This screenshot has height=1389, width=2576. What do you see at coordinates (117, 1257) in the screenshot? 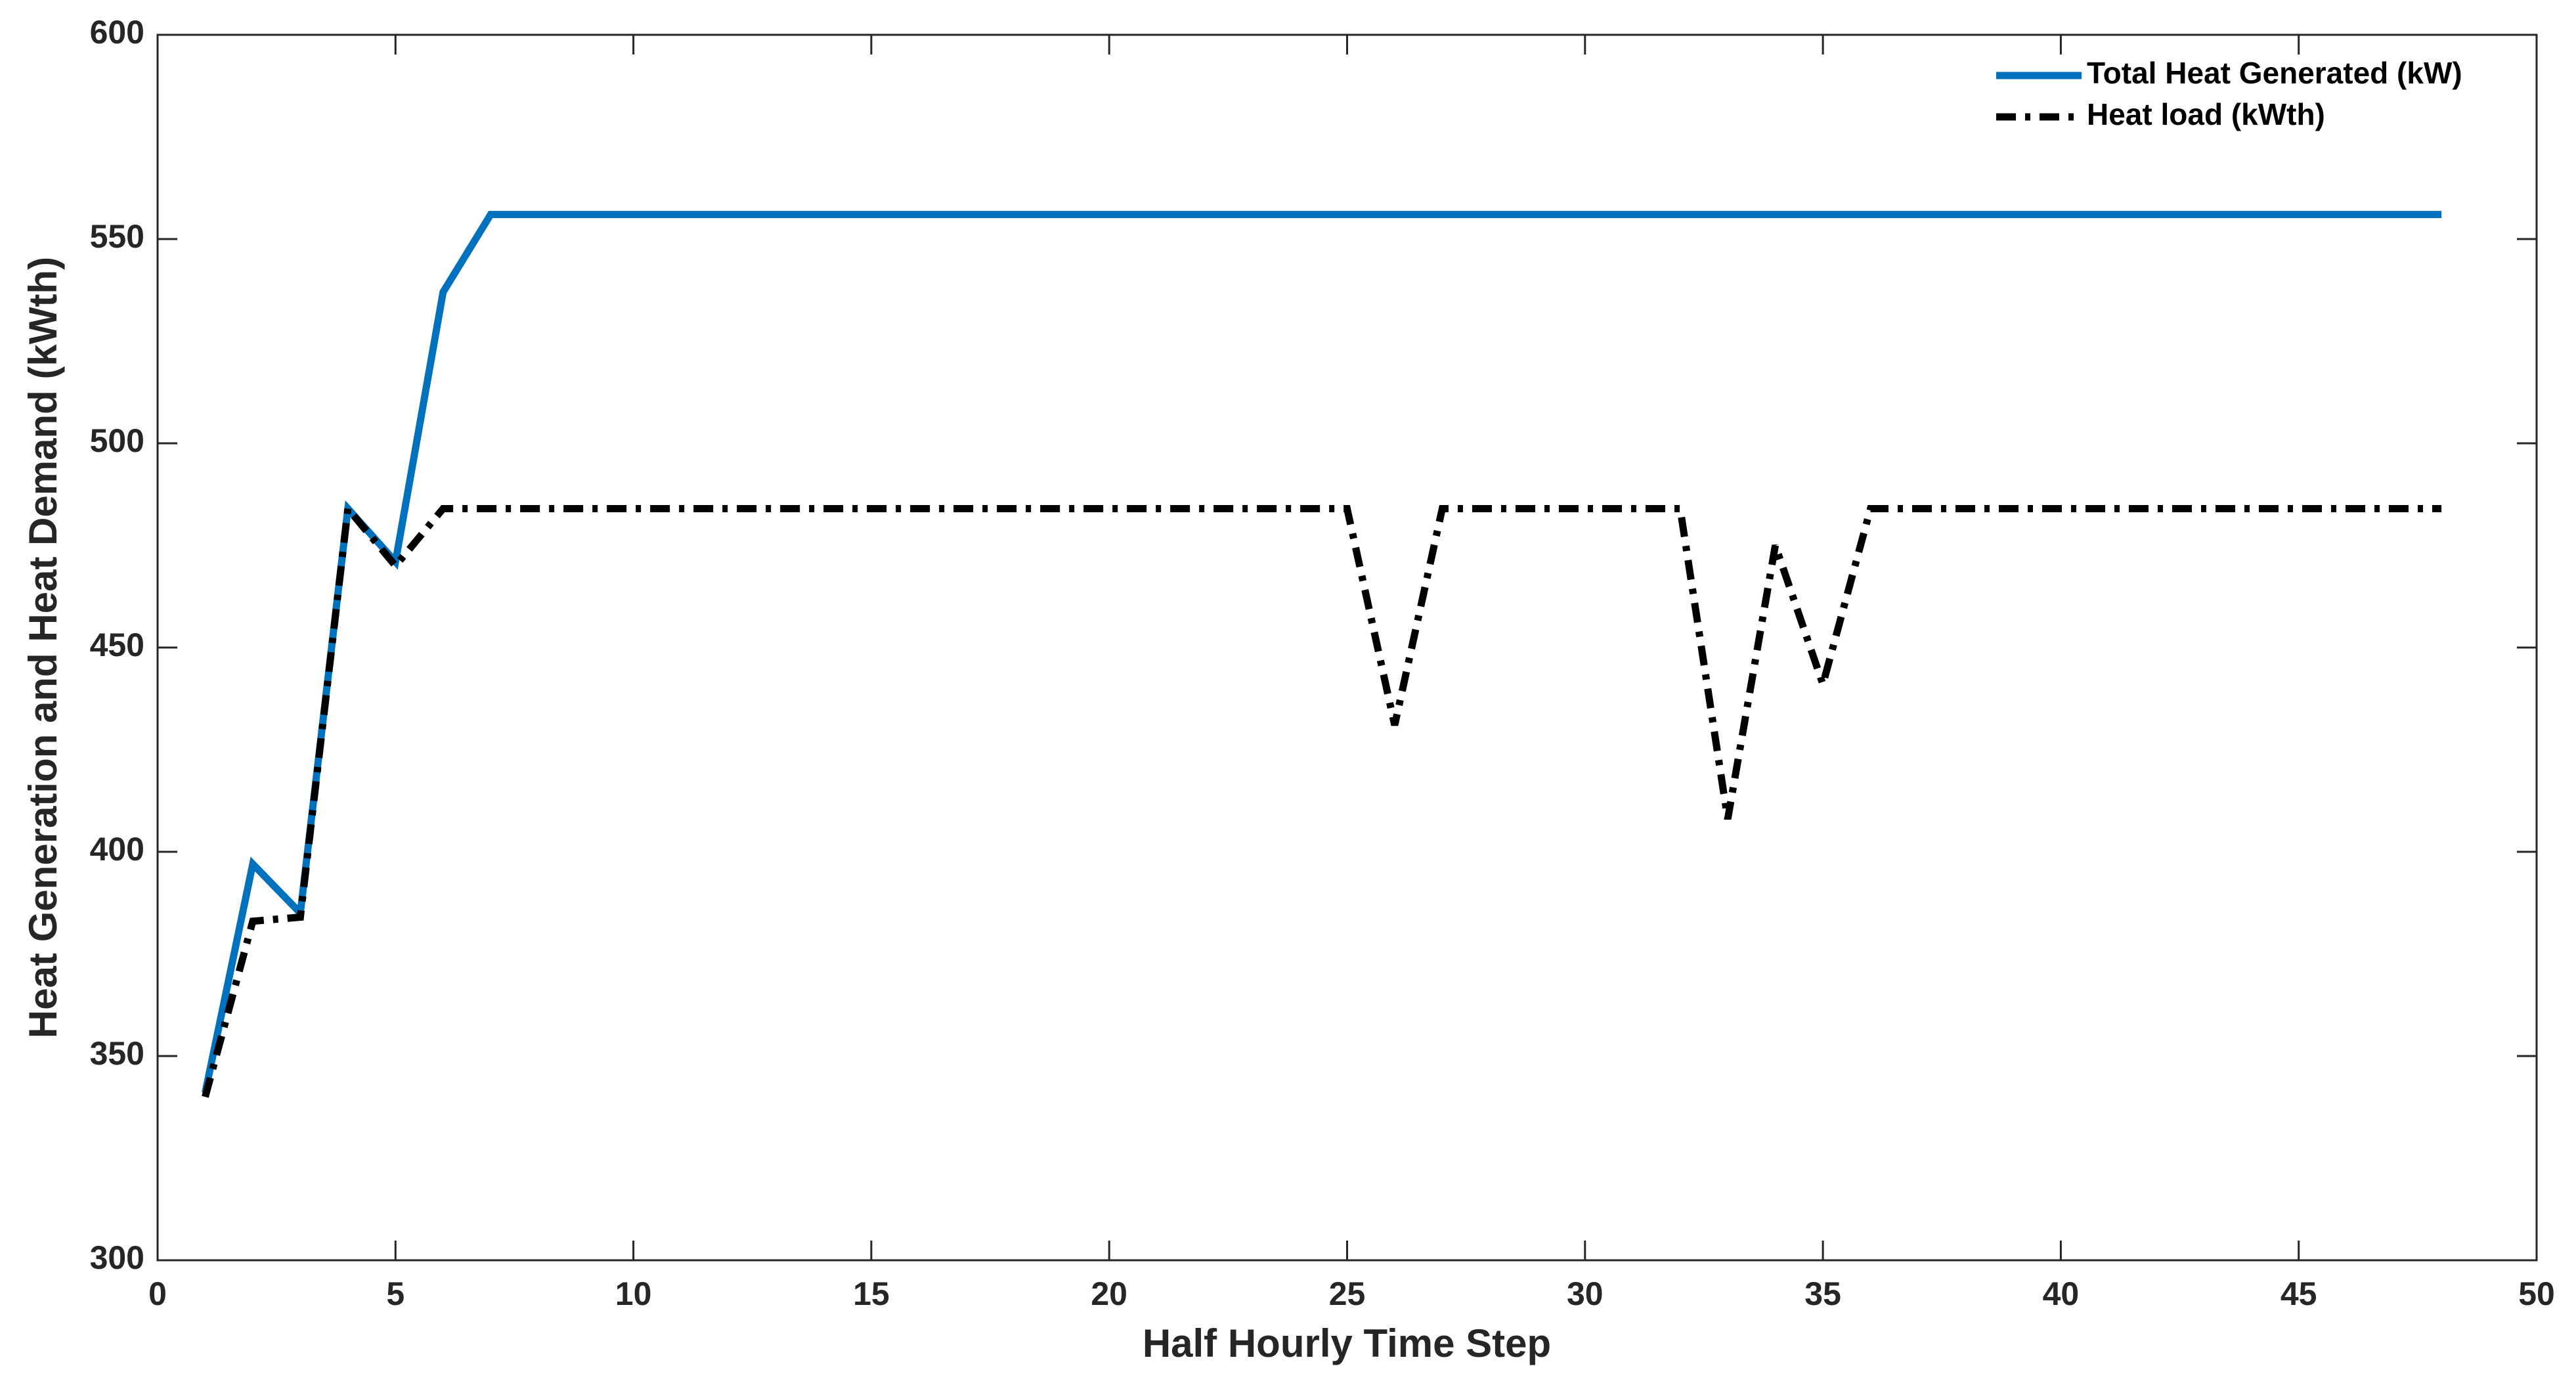
I see `y-tick-label: 300` at bounding box center [117, 1257].